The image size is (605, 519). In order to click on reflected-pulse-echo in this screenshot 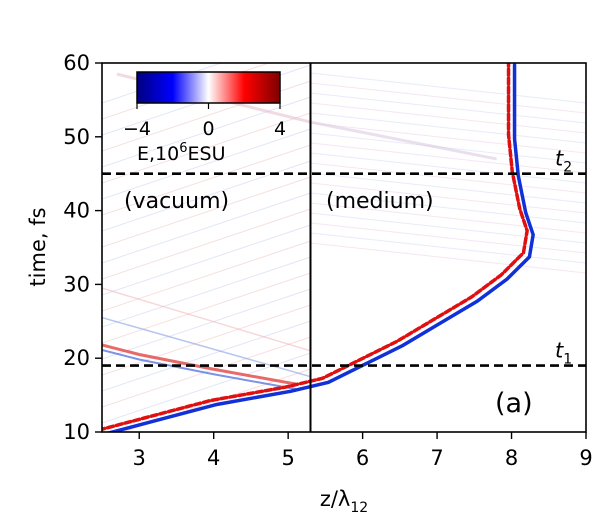, I will do `click(206, 319)`.